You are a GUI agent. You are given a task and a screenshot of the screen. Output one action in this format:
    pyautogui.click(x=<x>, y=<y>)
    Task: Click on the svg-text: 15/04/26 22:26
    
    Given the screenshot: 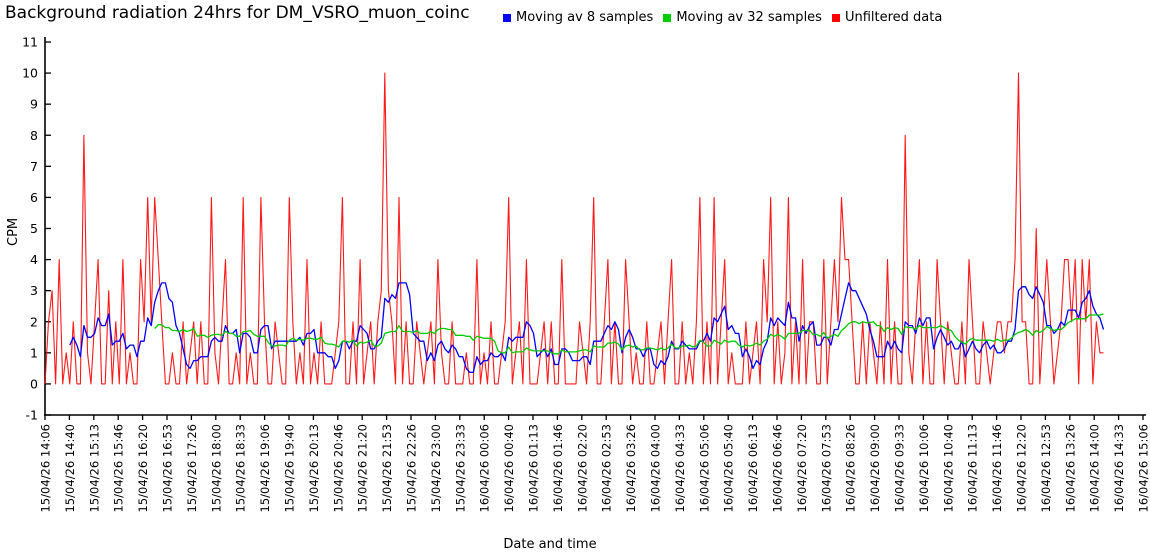 What is the action you would take?
    pyautogui.click(x=412, y=468)
    